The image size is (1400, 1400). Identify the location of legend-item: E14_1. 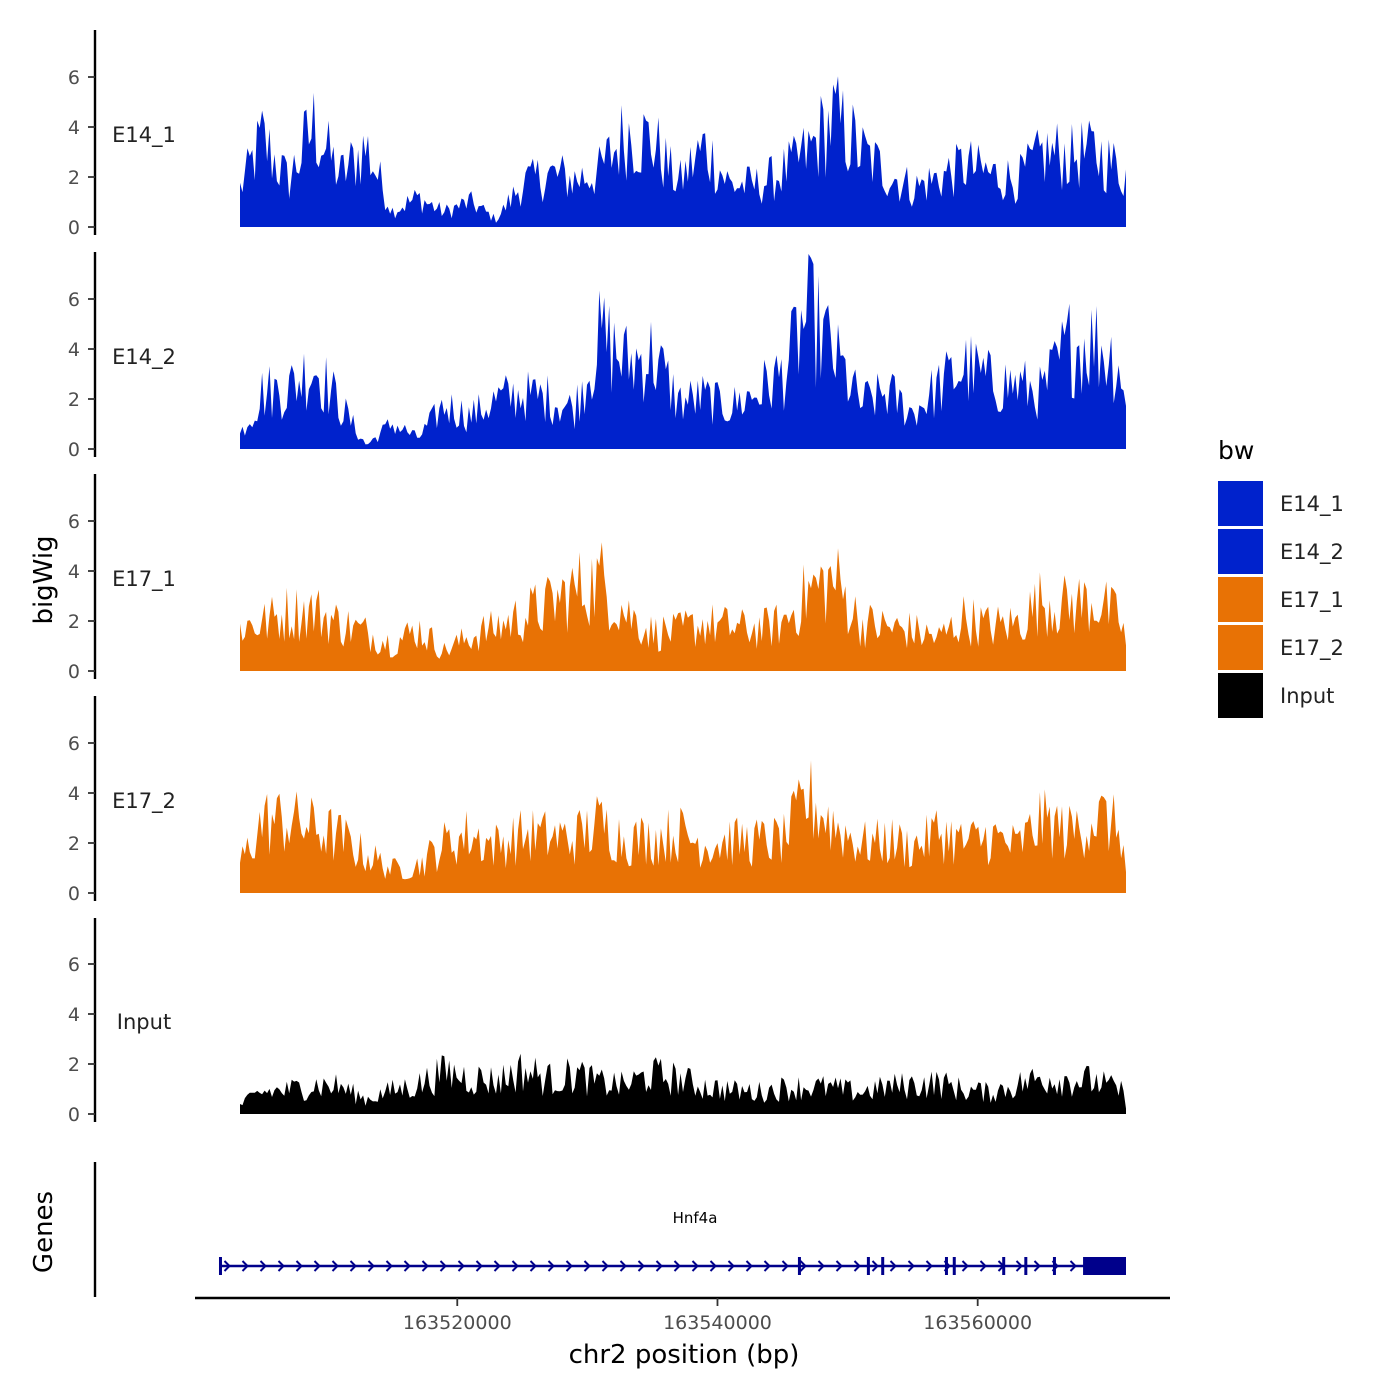
(1281, 503).